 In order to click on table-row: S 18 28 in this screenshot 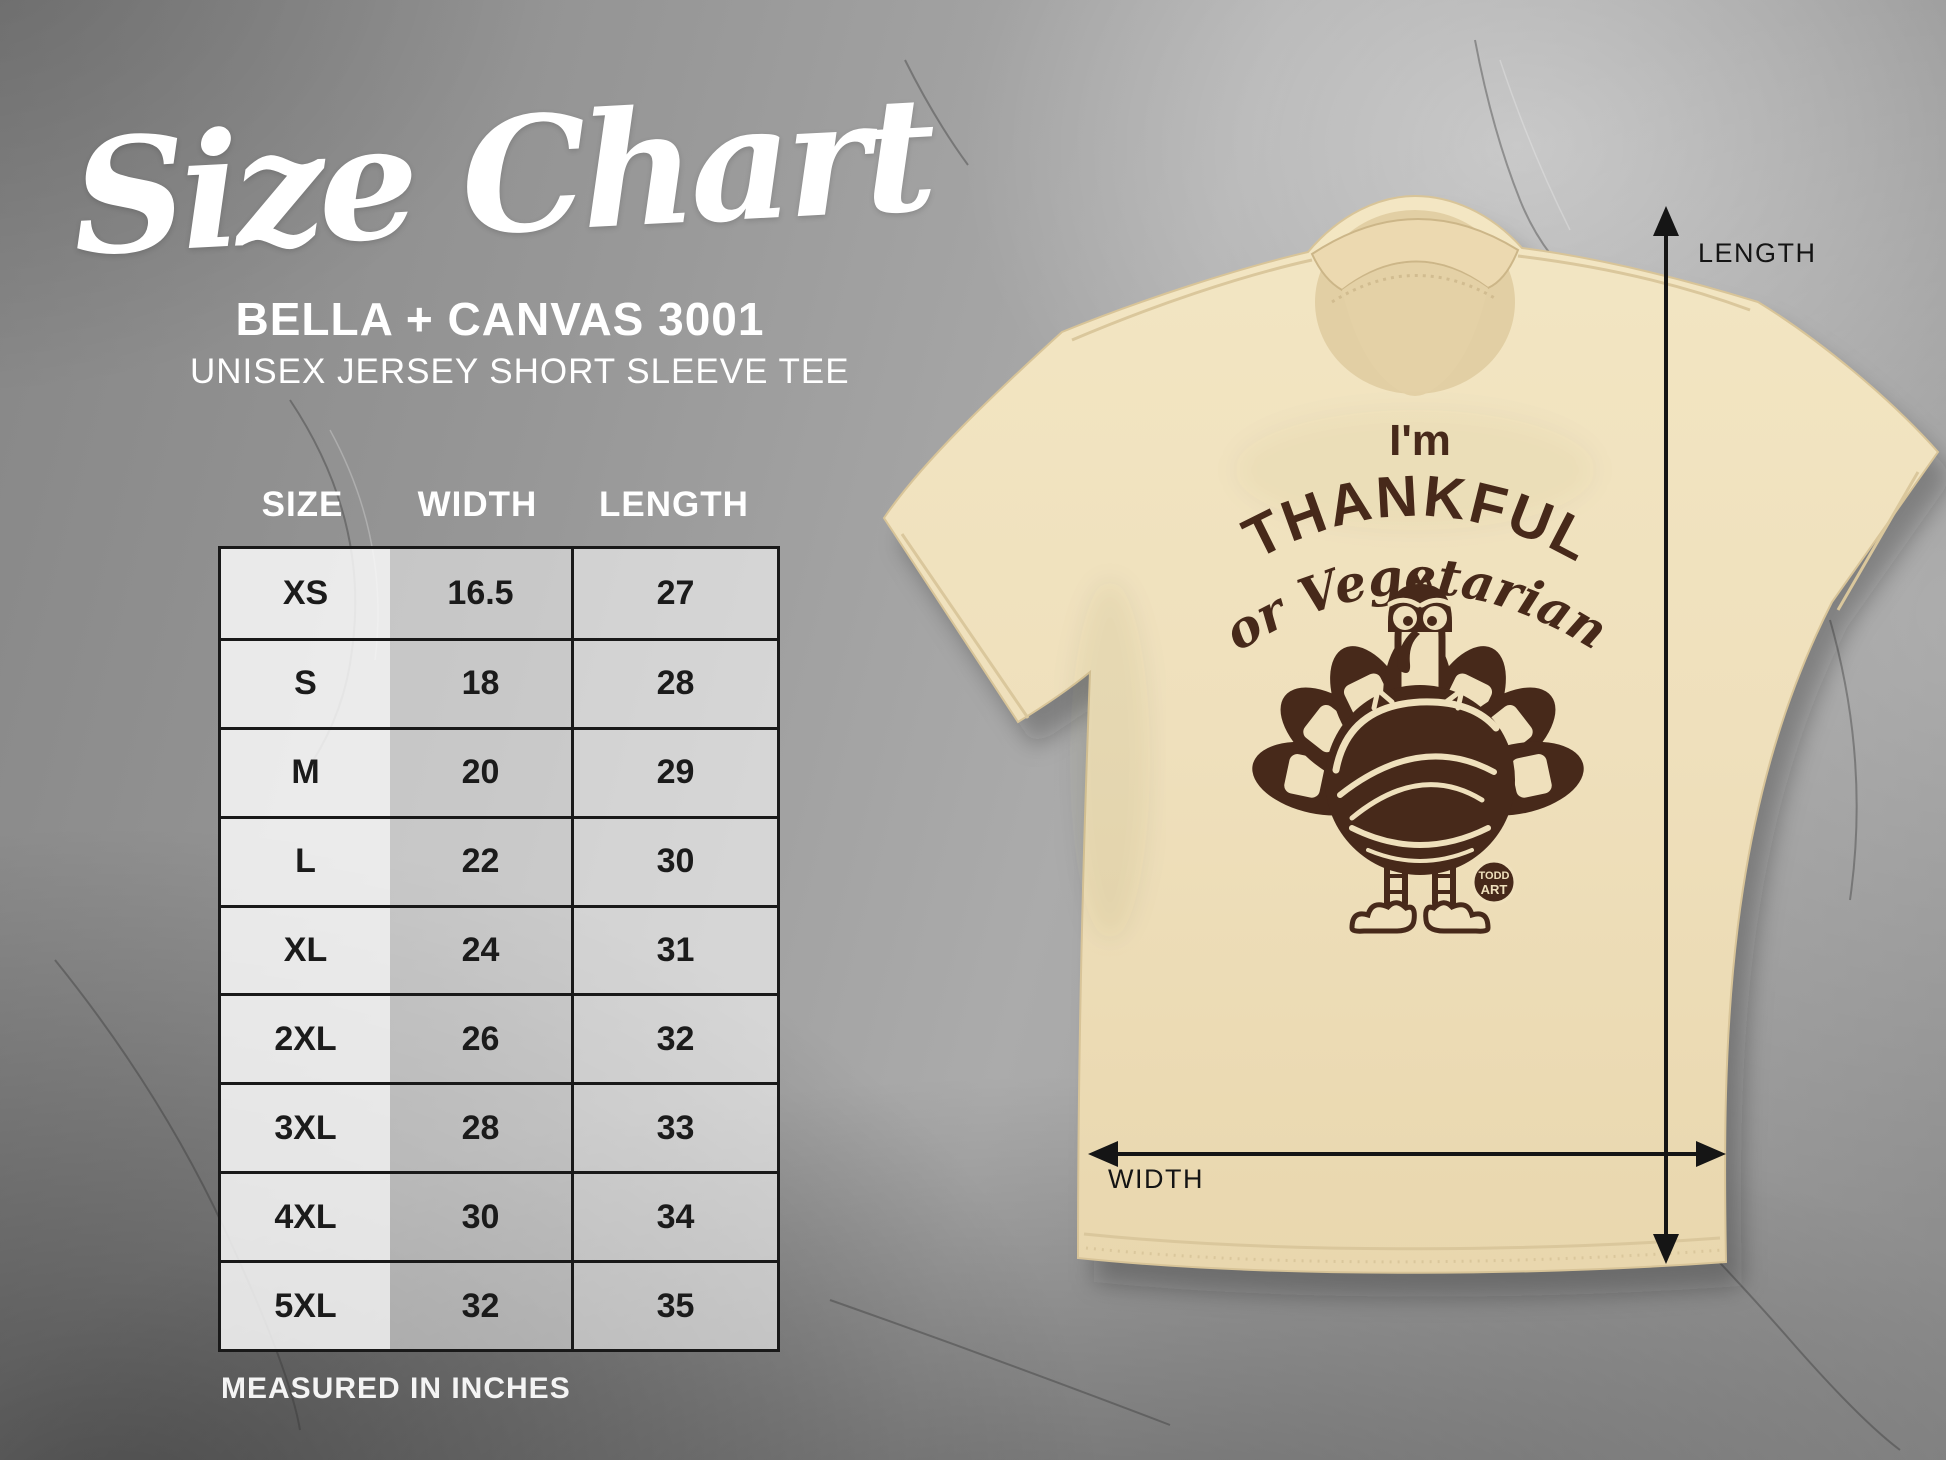, I will do `click(499, 682)`.